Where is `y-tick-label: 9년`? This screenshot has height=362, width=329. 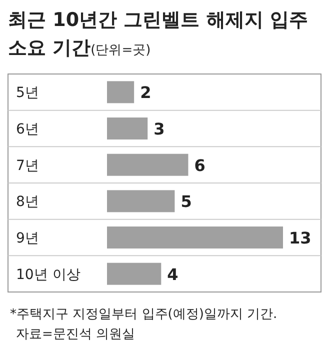 y-tick-label: 9년 is located at coordinates (27, 238).